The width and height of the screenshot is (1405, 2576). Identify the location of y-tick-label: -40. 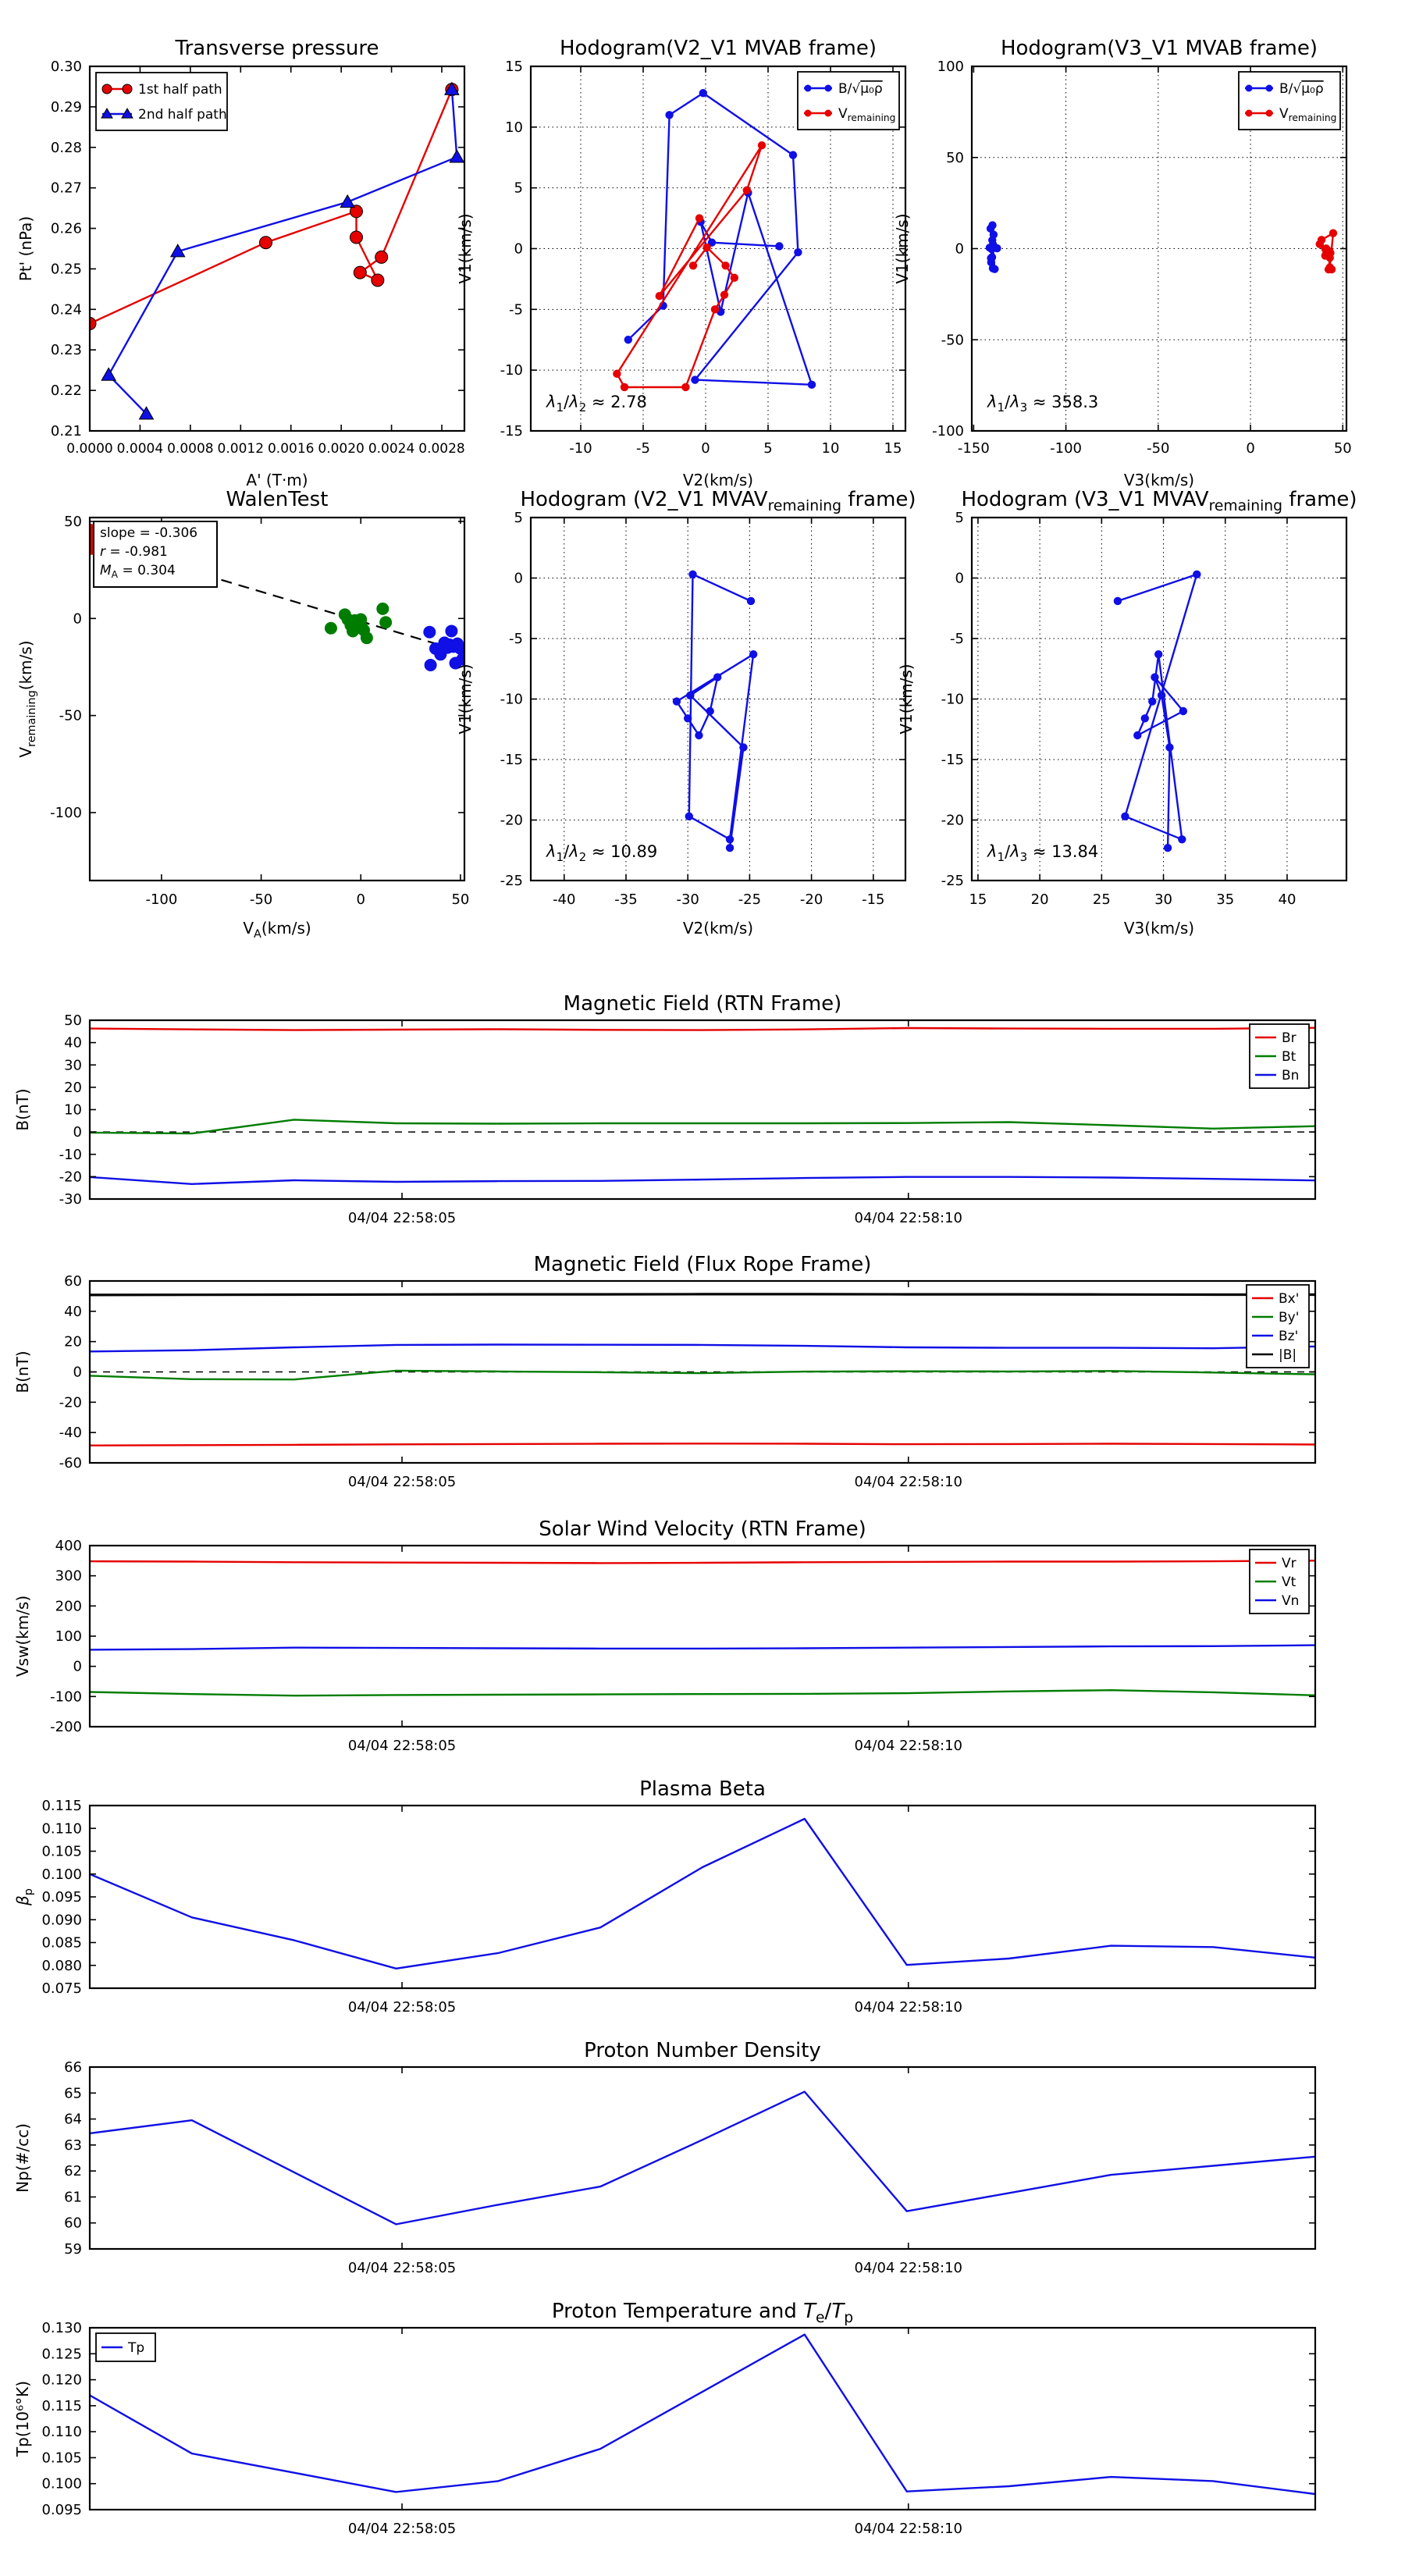
(71, 1433).